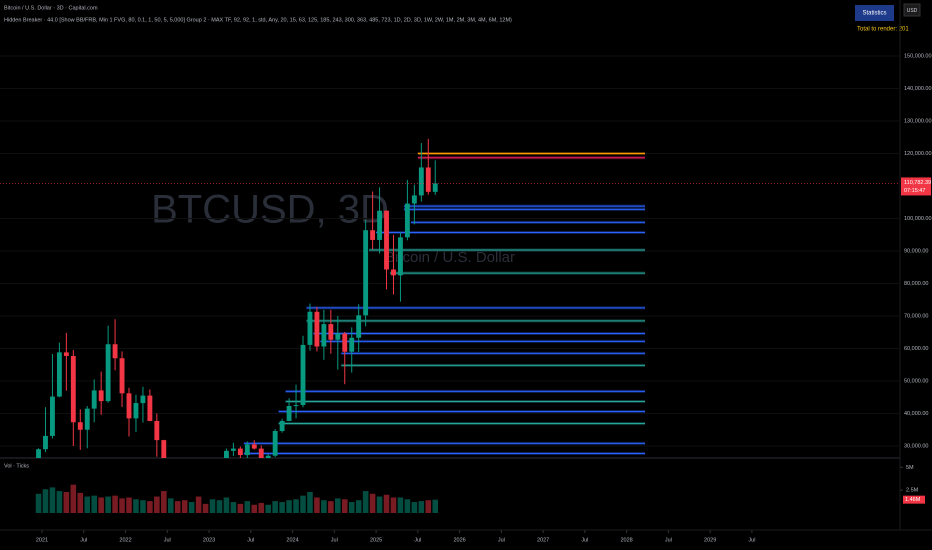  What do you see at coordinates (270, 210) in the screenshot?
I see `watermark-symbol: BTCUSD, 3D` at bounding box center [270, 210].